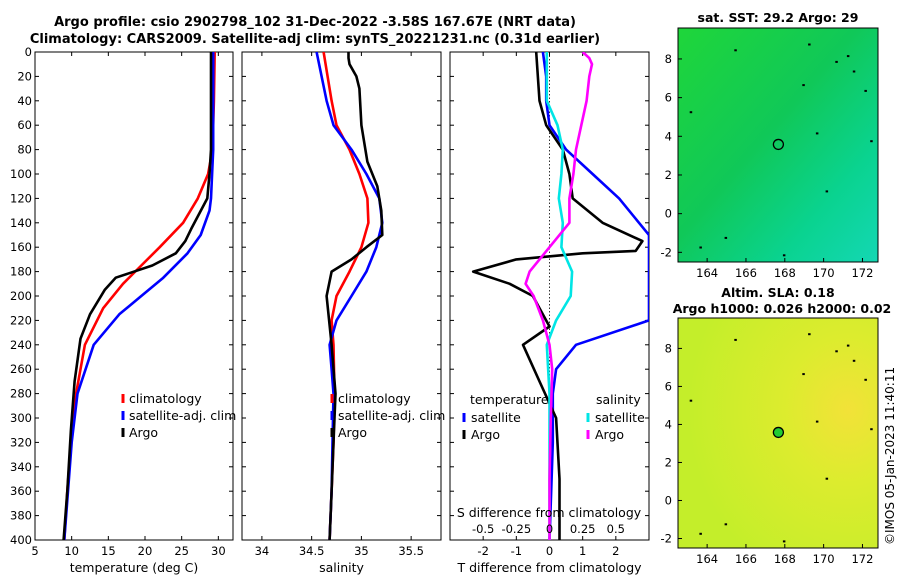 This screenshot has height=580, width=900. What do you see at coordinates (616, 529) in the screenshot?
I see `salinity-tick-label: 0.5` at bounding box center [616, 529].